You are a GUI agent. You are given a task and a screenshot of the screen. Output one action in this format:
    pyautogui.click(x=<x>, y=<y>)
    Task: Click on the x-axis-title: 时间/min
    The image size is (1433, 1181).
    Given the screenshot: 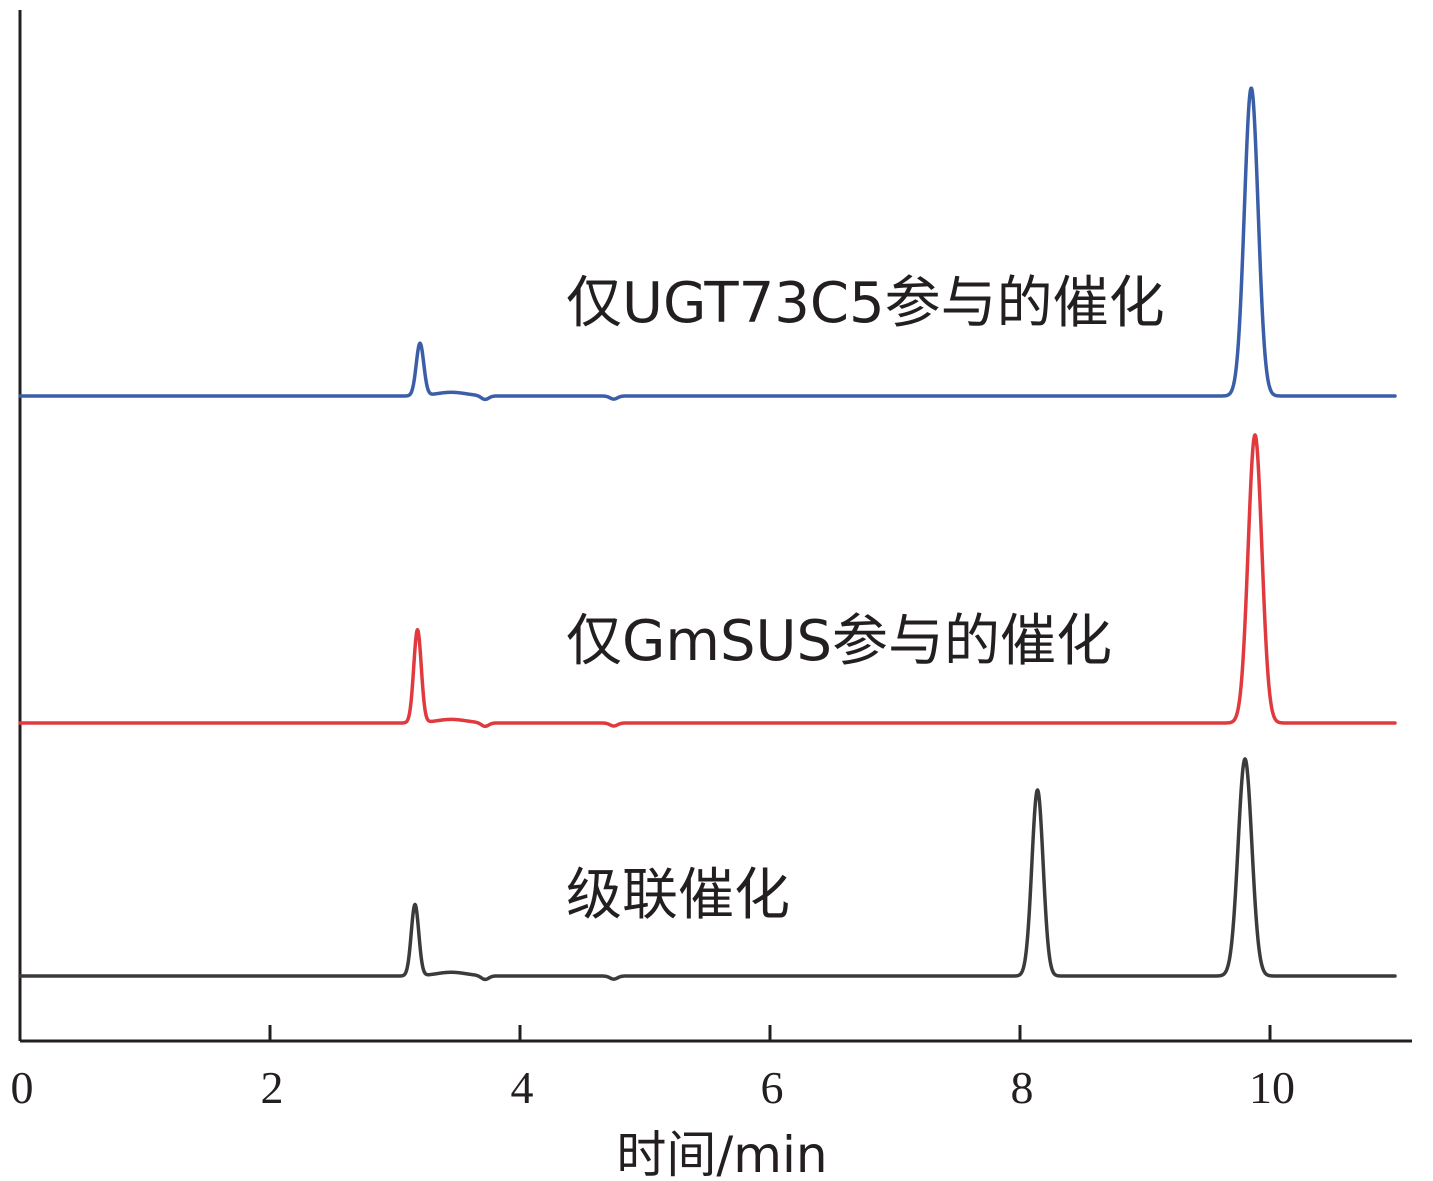 What is the action you would take?
    pyautogui.click(x=721, y=1153)
    